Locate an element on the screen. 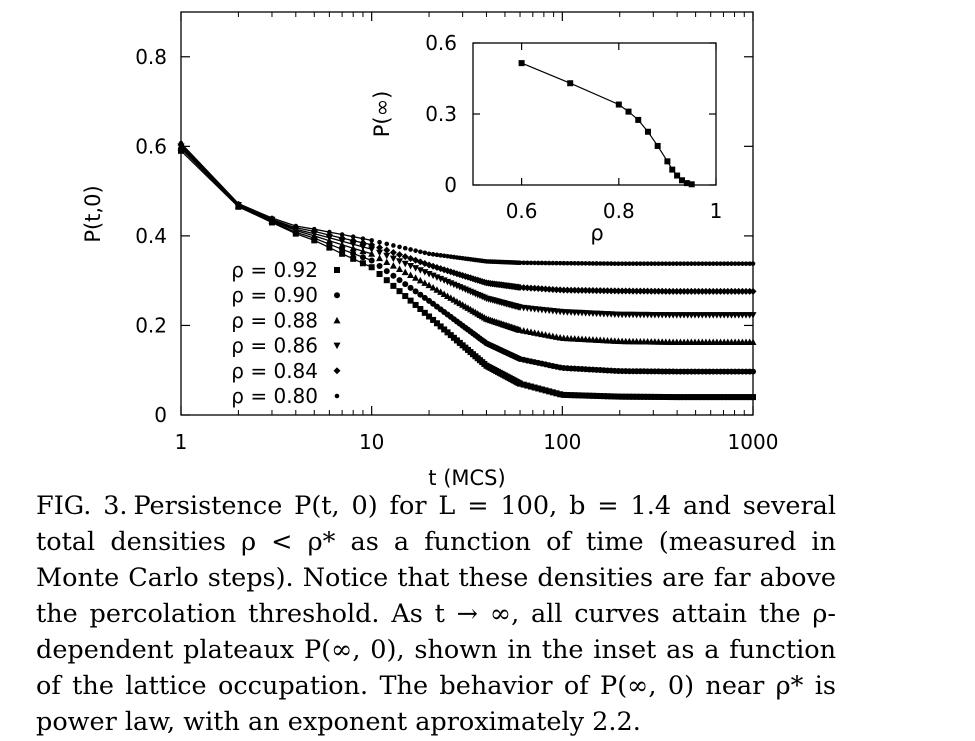 The width and height of the screenshot is (975, 741). main-x-tick-label: 10 is located at coordinates (371, 442).